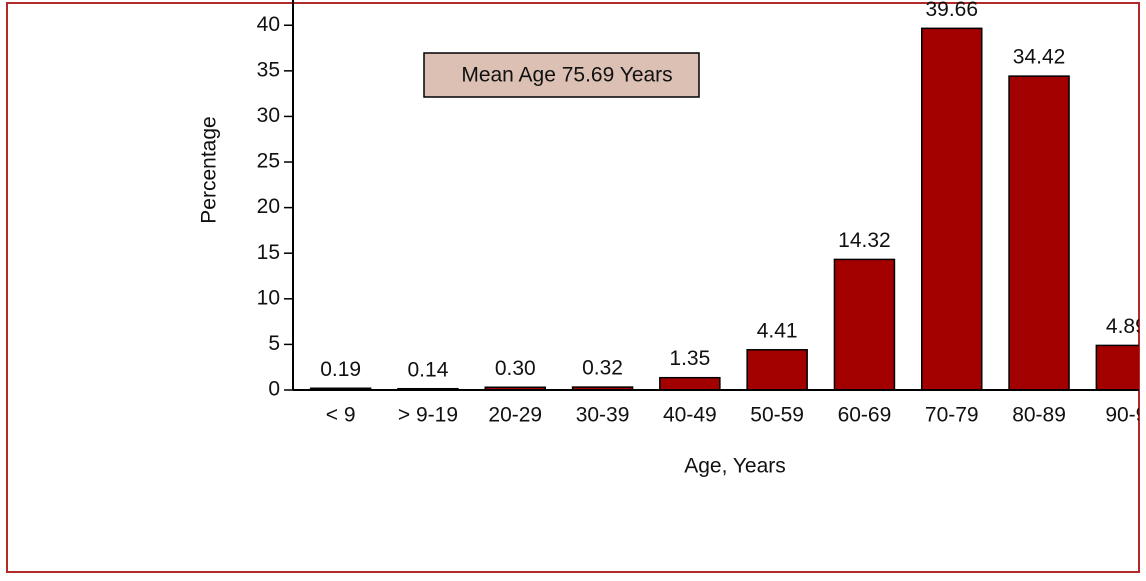 The width and height of the screenshot is (1146, 581). I want to click on y-tick-label: 10, so click(268, 297).